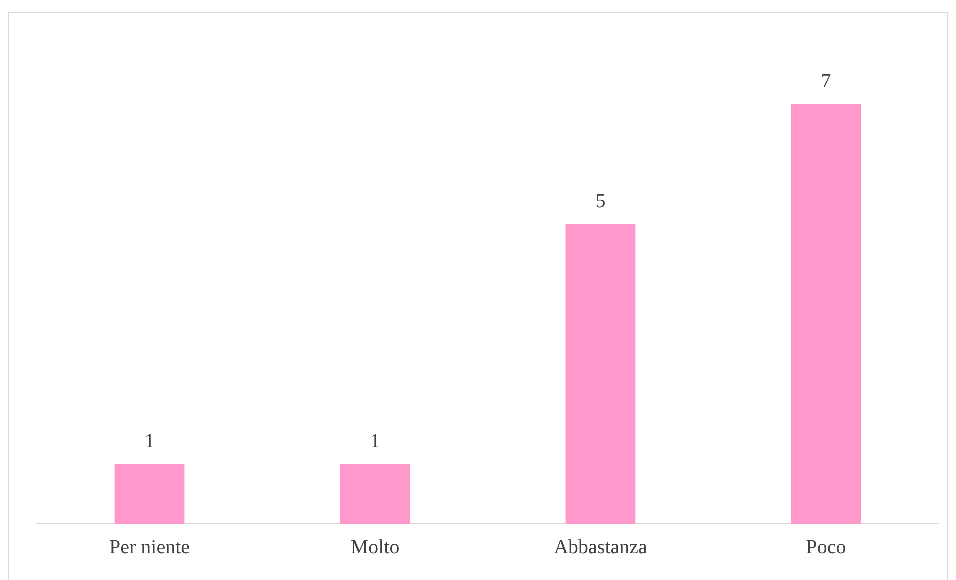  Describe the element at coordinates (149, 547) in the screenshot. I see `x-tick-label: Per niente` at that location.